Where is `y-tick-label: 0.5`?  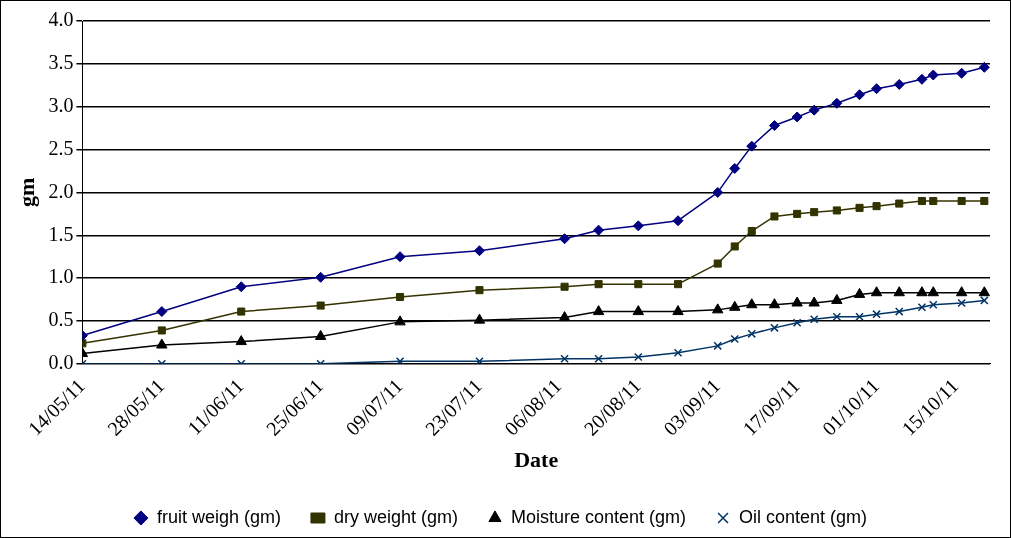
y-tick-label: 0.5 is located at coordinates (61, 319).